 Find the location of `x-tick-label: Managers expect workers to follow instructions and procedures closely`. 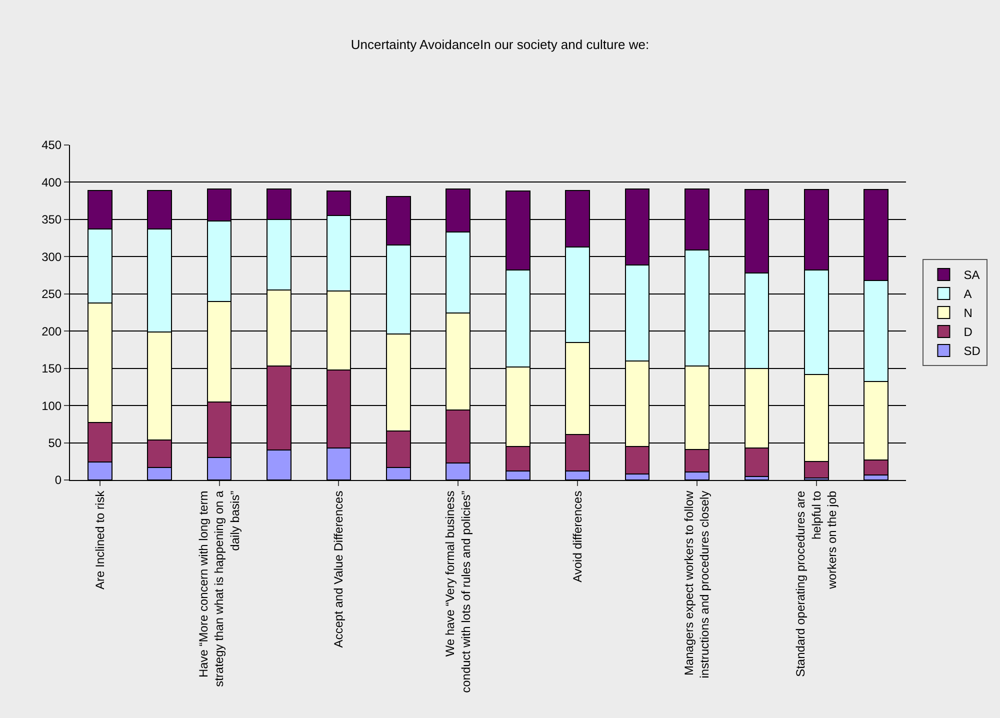

x-tick-label: Managers expect workers to follow instructions and procedures closely is located at coordinates (697, 584).